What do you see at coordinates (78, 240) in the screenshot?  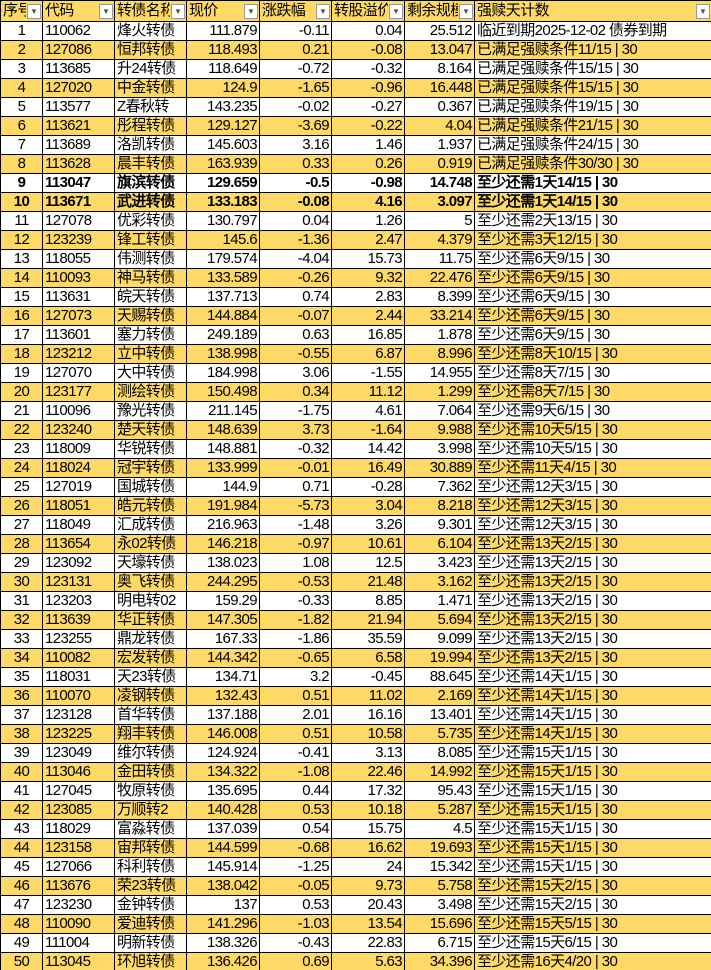 I see `col-code-cell: 123239` at bounding box center [78, 240].